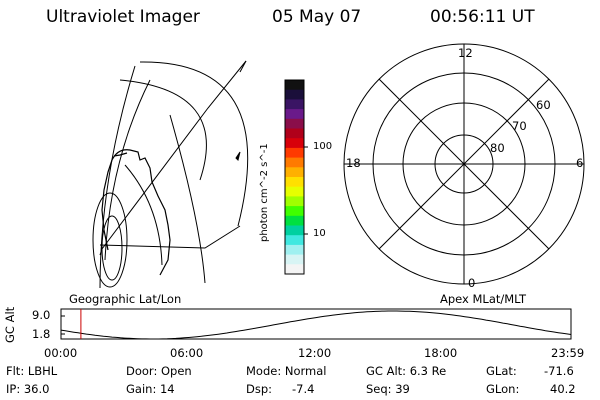 The image size is (600, 400). What do you see at coordinates (543, 105) in the screenshot?
I see `lat-label-60: 60` at bounding box center [543, 105].